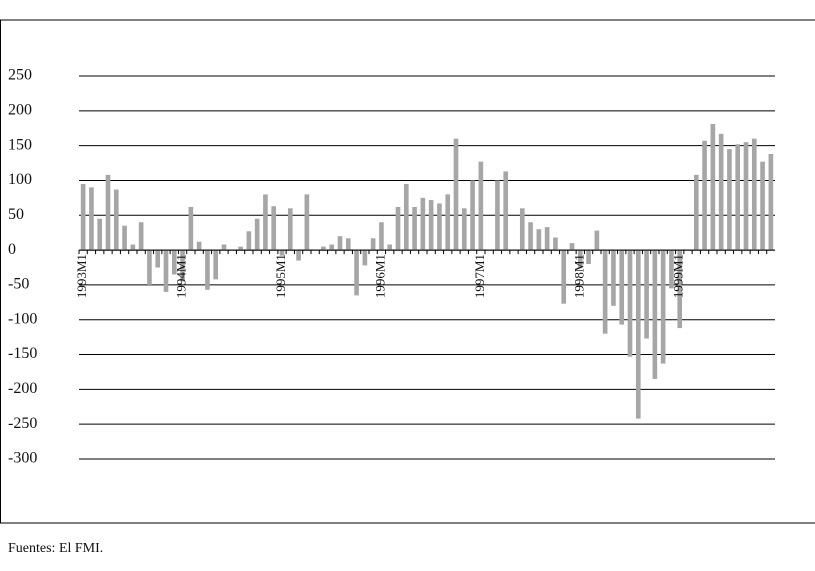 Image resolution: width=815 pixels, height=571 pixels. I want to click on y-tick-label: 0, so click(12, 249).